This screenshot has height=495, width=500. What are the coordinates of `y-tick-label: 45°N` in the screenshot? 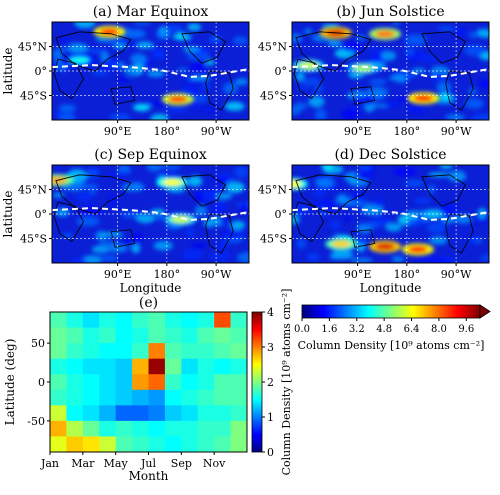 It's located at (272, 47).